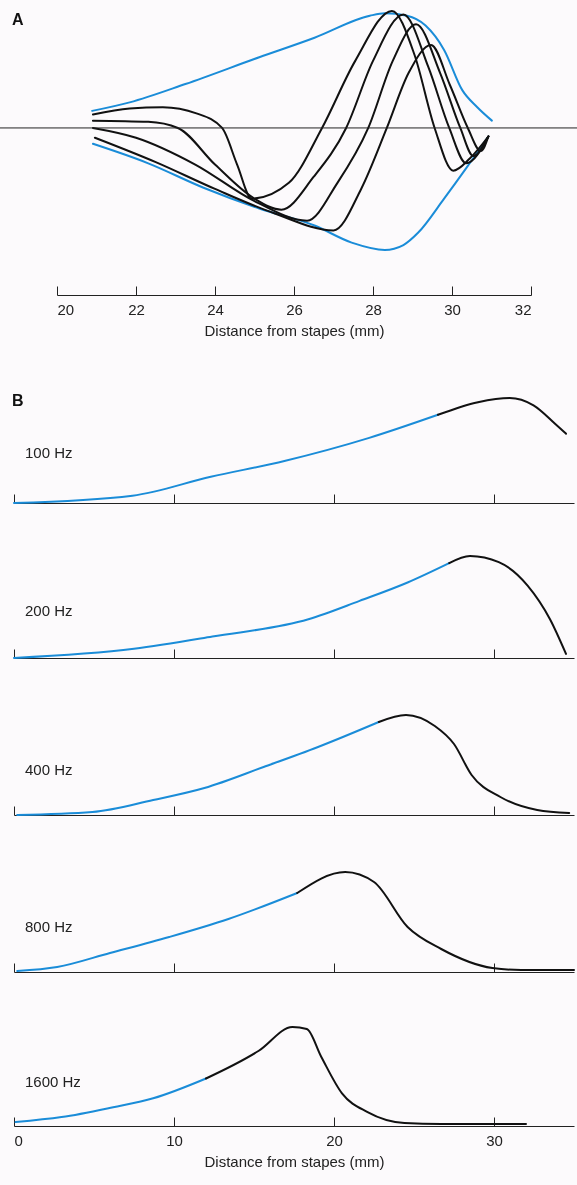 The height and width of the screenshot is (1185, 577). What do you see at coordinates (294, 309) in the screenshot?
I see `x-tick-label: 26` at bounding box center [294, 309].